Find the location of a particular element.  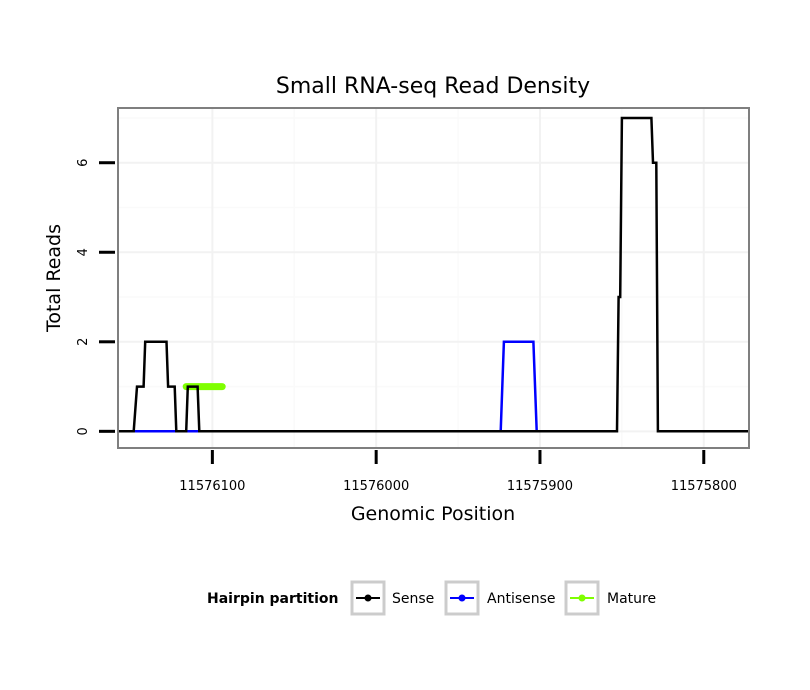

legend-label-antisense: Antisense is located at coordinates (521, 599).